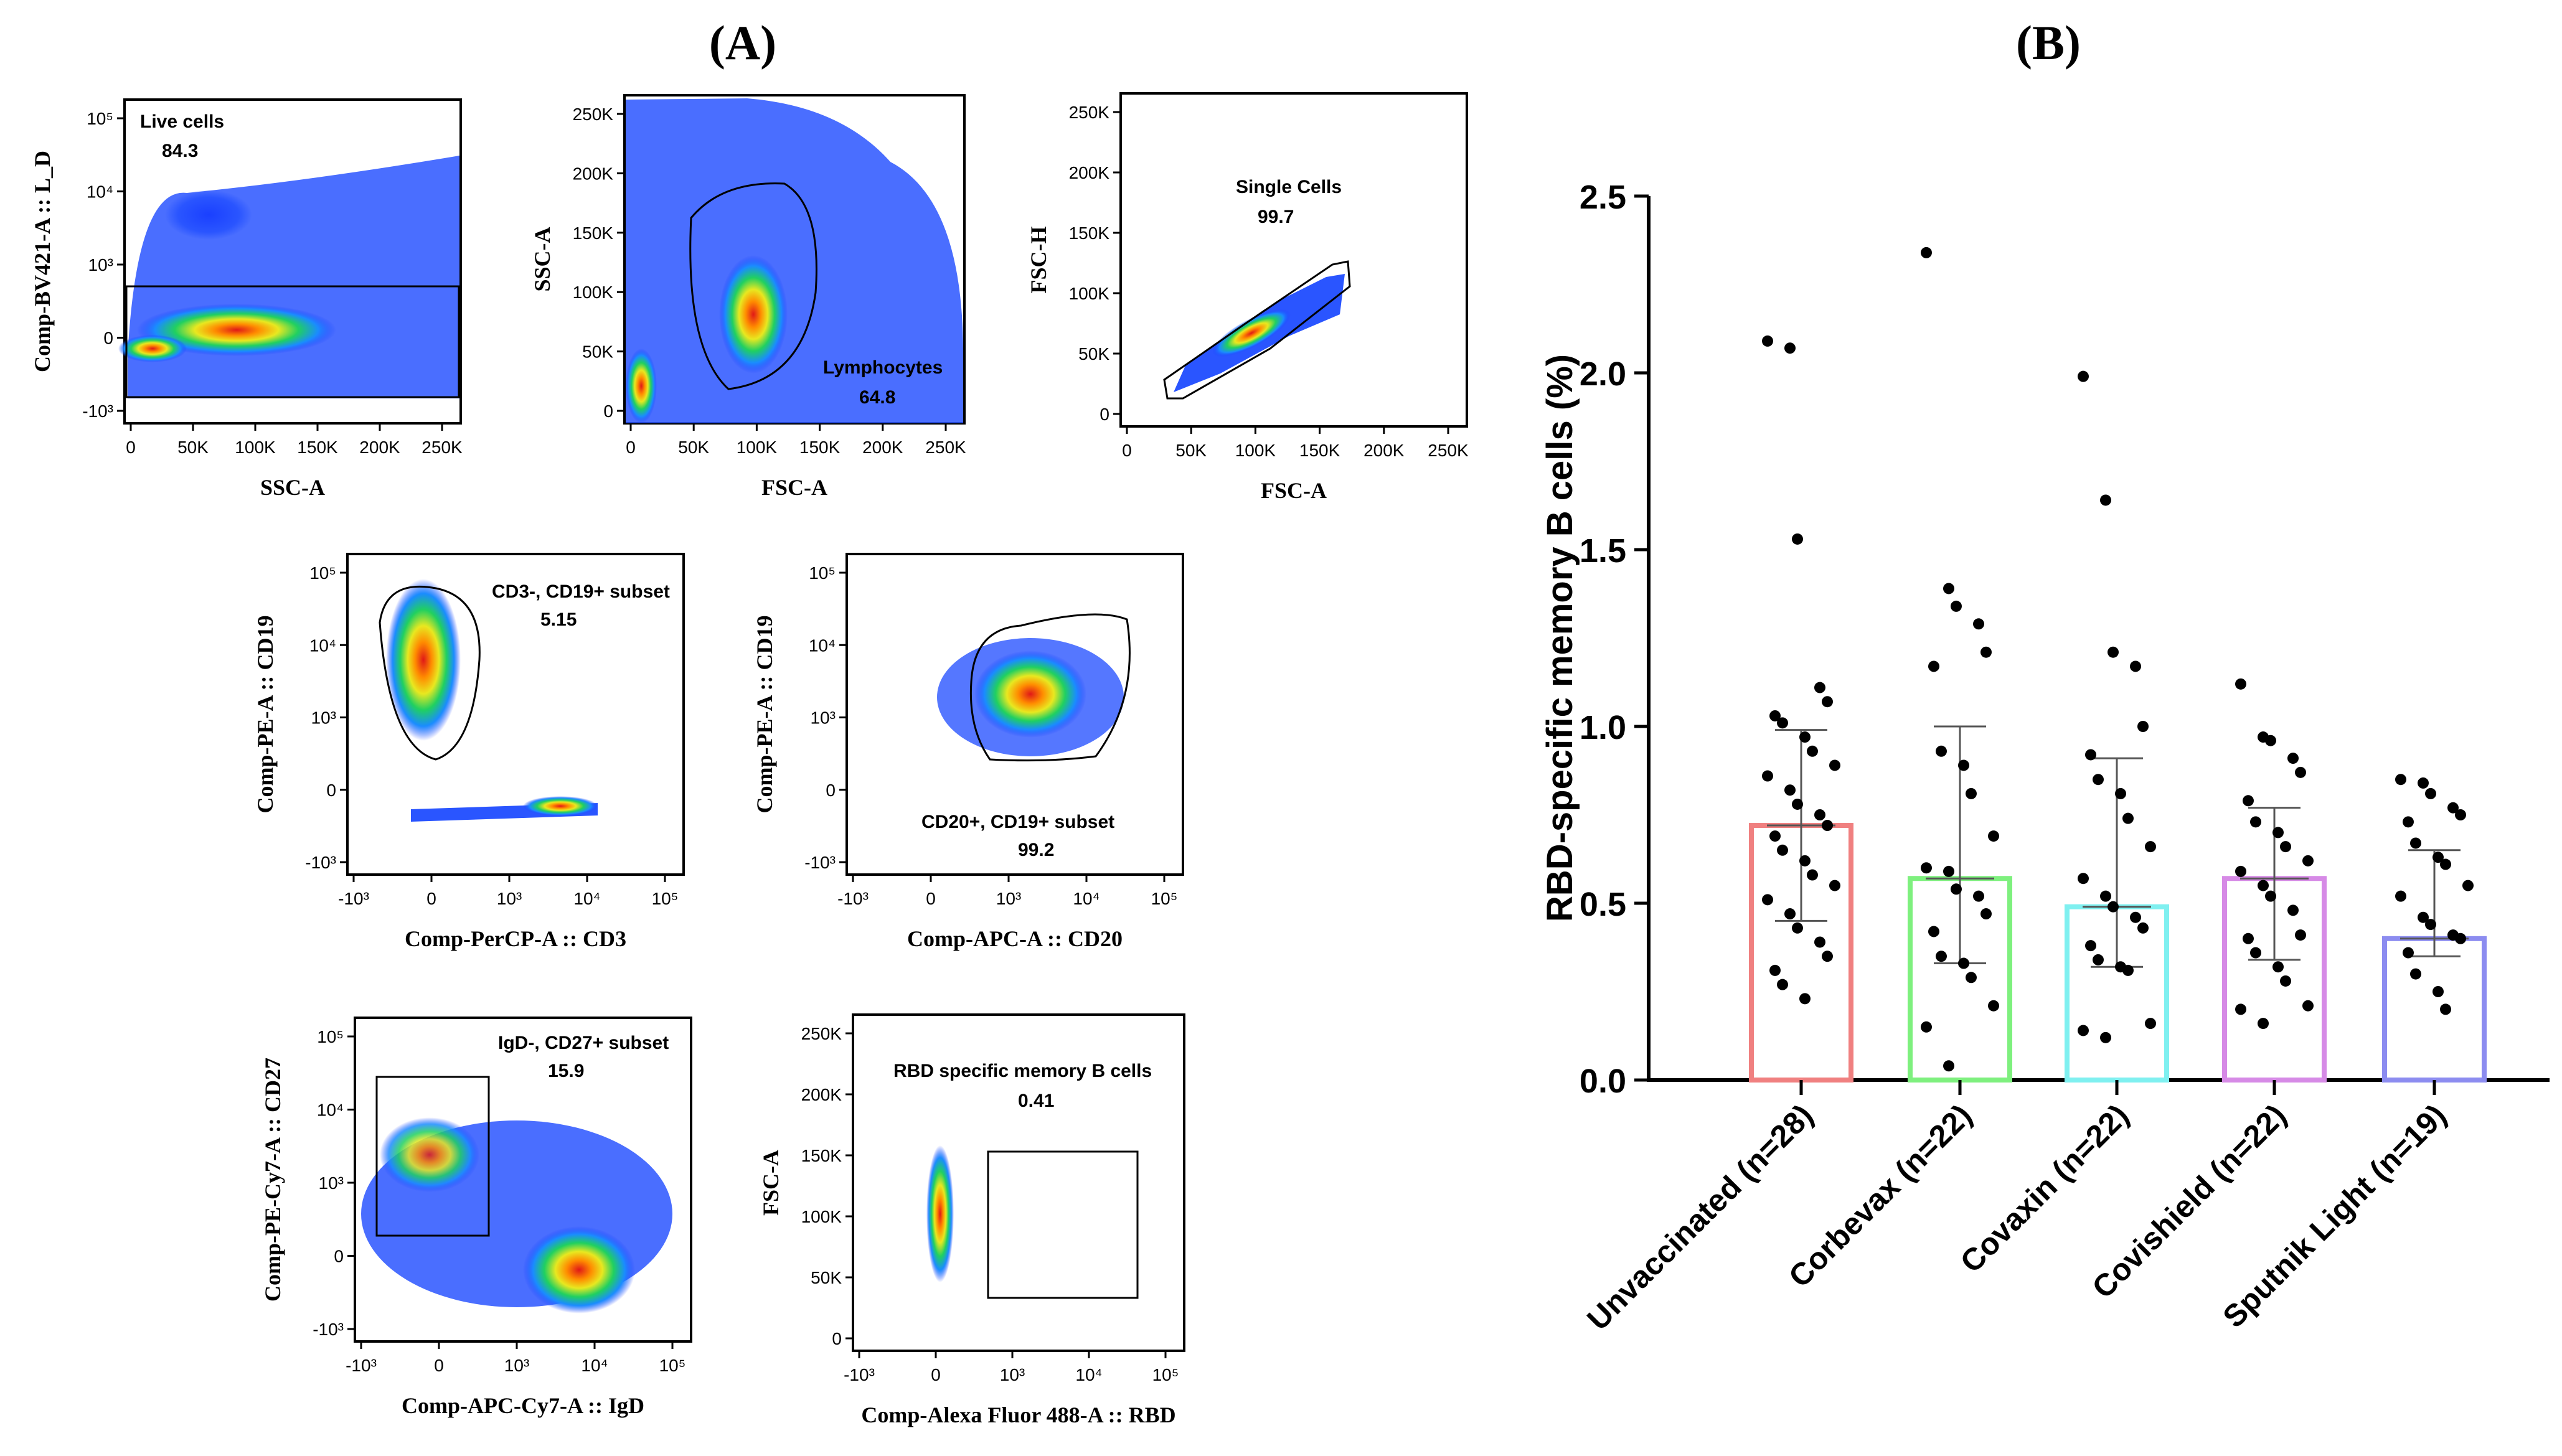  I want to click on error-bars, so click(2118, 846).